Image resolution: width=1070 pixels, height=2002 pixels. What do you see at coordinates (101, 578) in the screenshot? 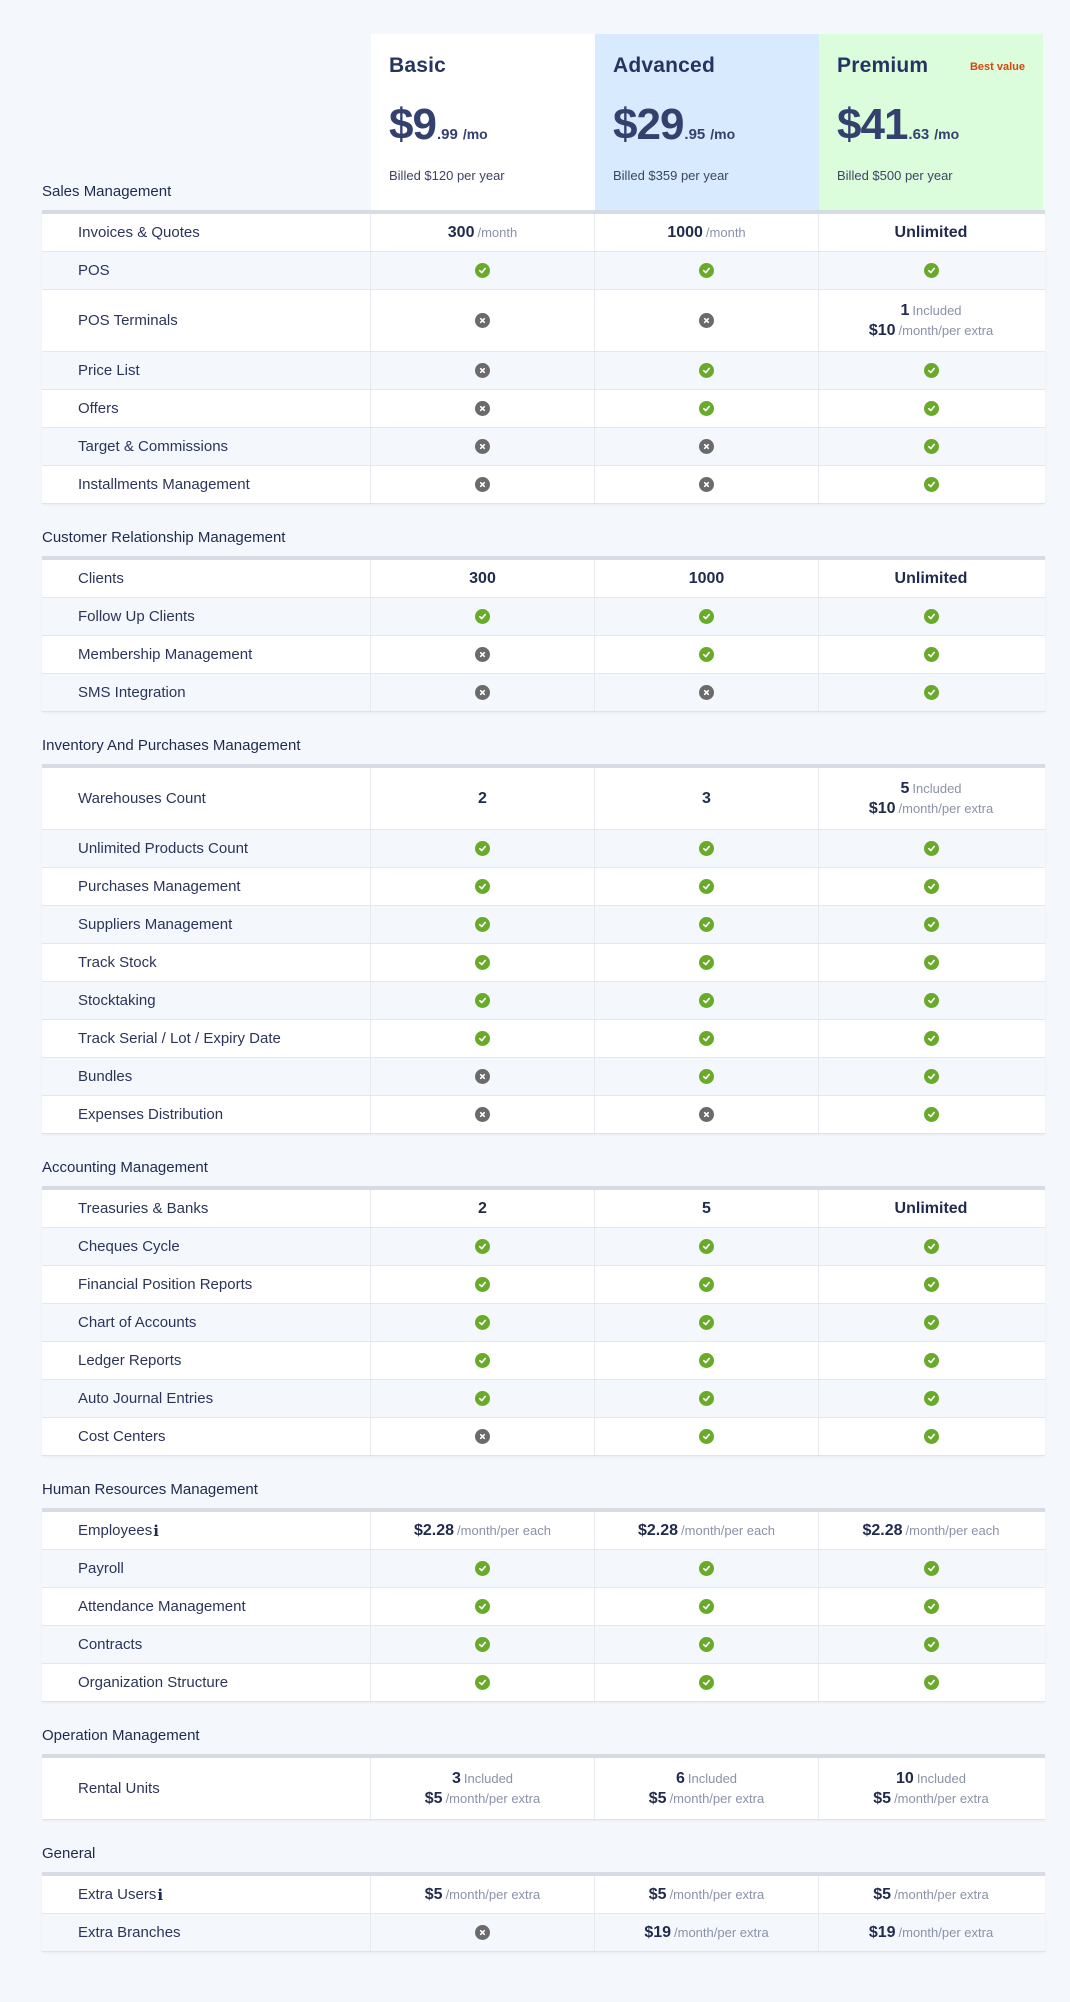
I see `feature-label-text: Clients` at bounding box center [101, 578].